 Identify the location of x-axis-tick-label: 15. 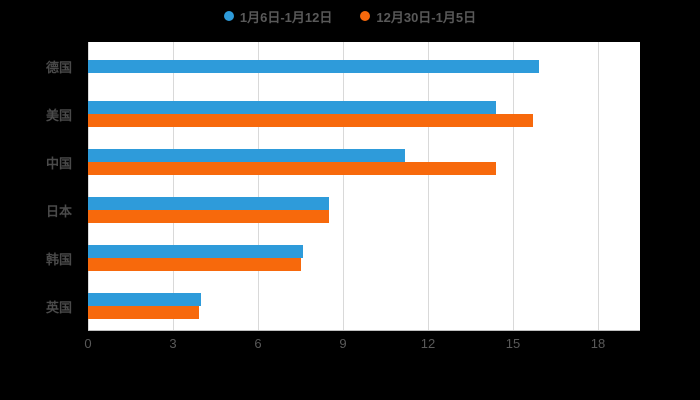
(513, 343).